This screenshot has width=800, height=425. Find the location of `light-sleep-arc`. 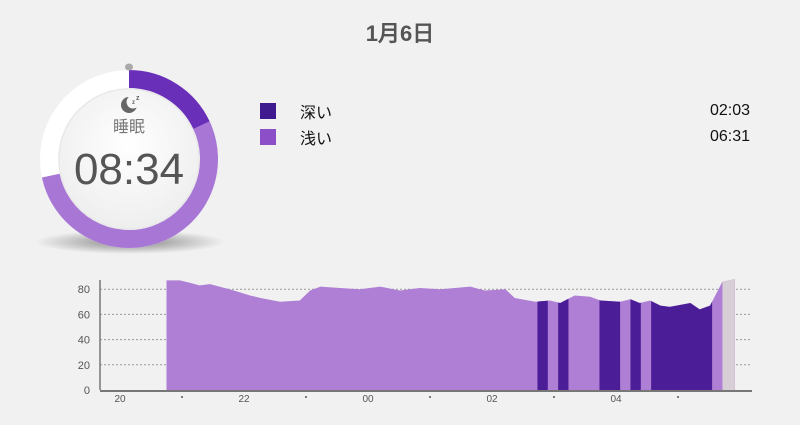

light-sleep-arc is located at coordinates (129, 184).